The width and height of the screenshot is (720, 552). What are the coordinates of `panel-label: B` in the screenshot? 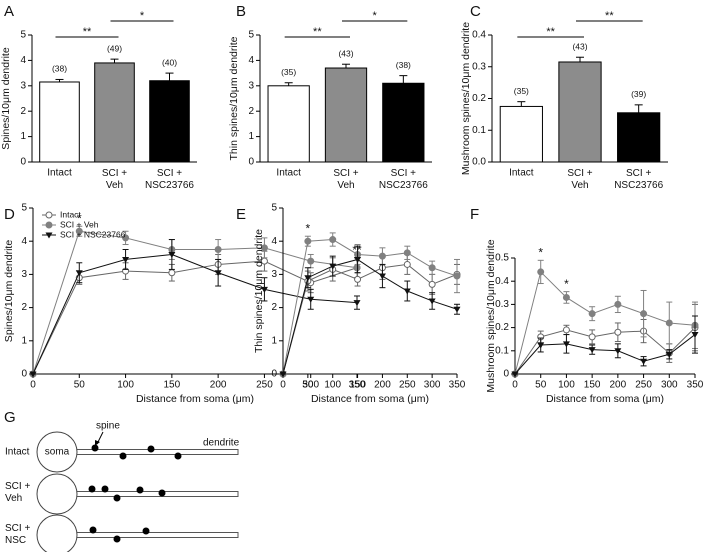 It's located at (241, 11).